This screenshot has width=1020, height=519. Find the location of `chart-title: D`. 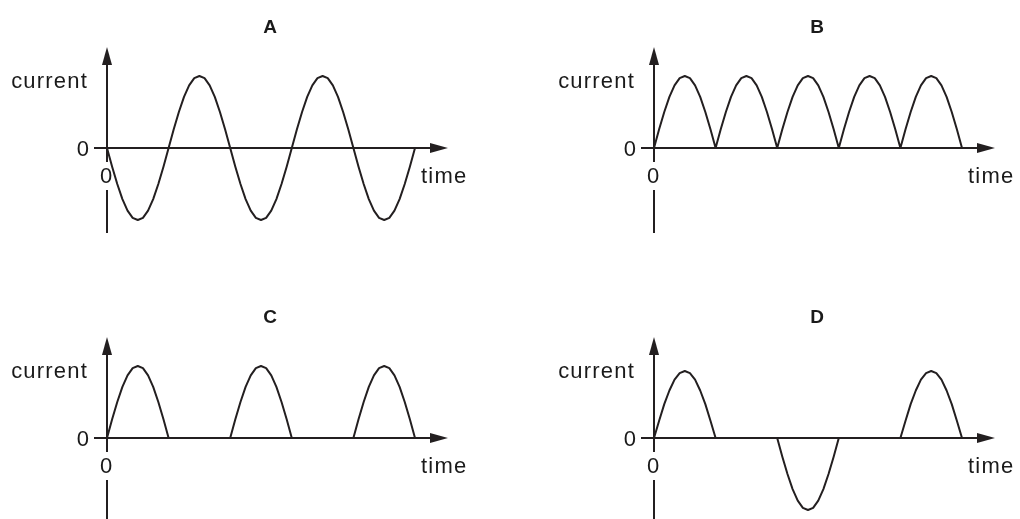

chart-title: D is located at coordinates (817, 316).